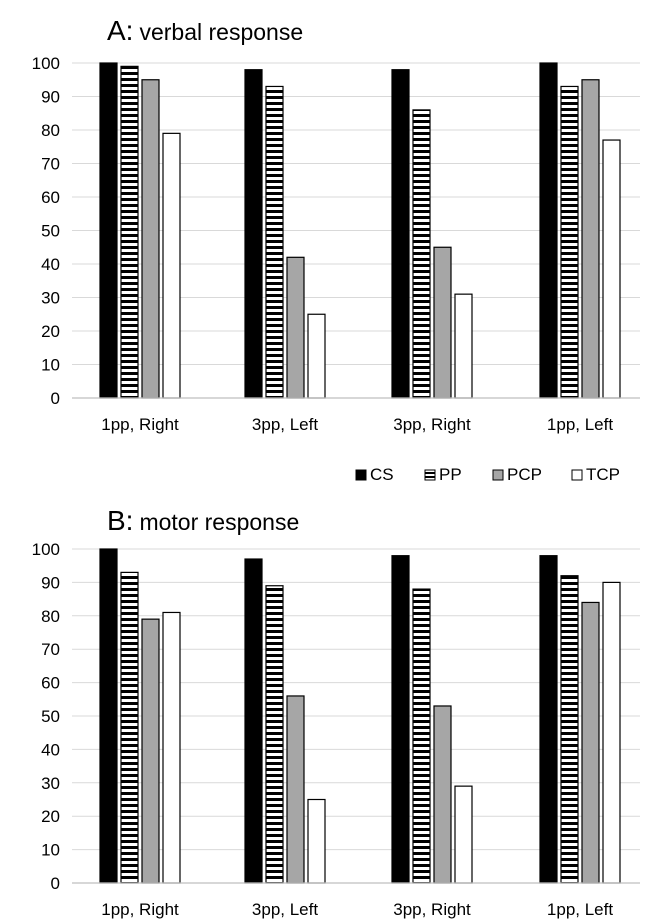 The height and width of the screenshot is (920, 654). I want to click on panel-a-ytick-0: 0, so click(55, 398).